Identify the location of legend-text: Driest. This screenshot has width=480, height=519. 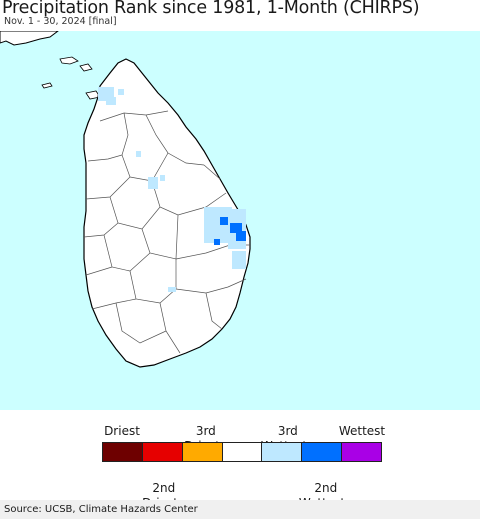
(122, 431).